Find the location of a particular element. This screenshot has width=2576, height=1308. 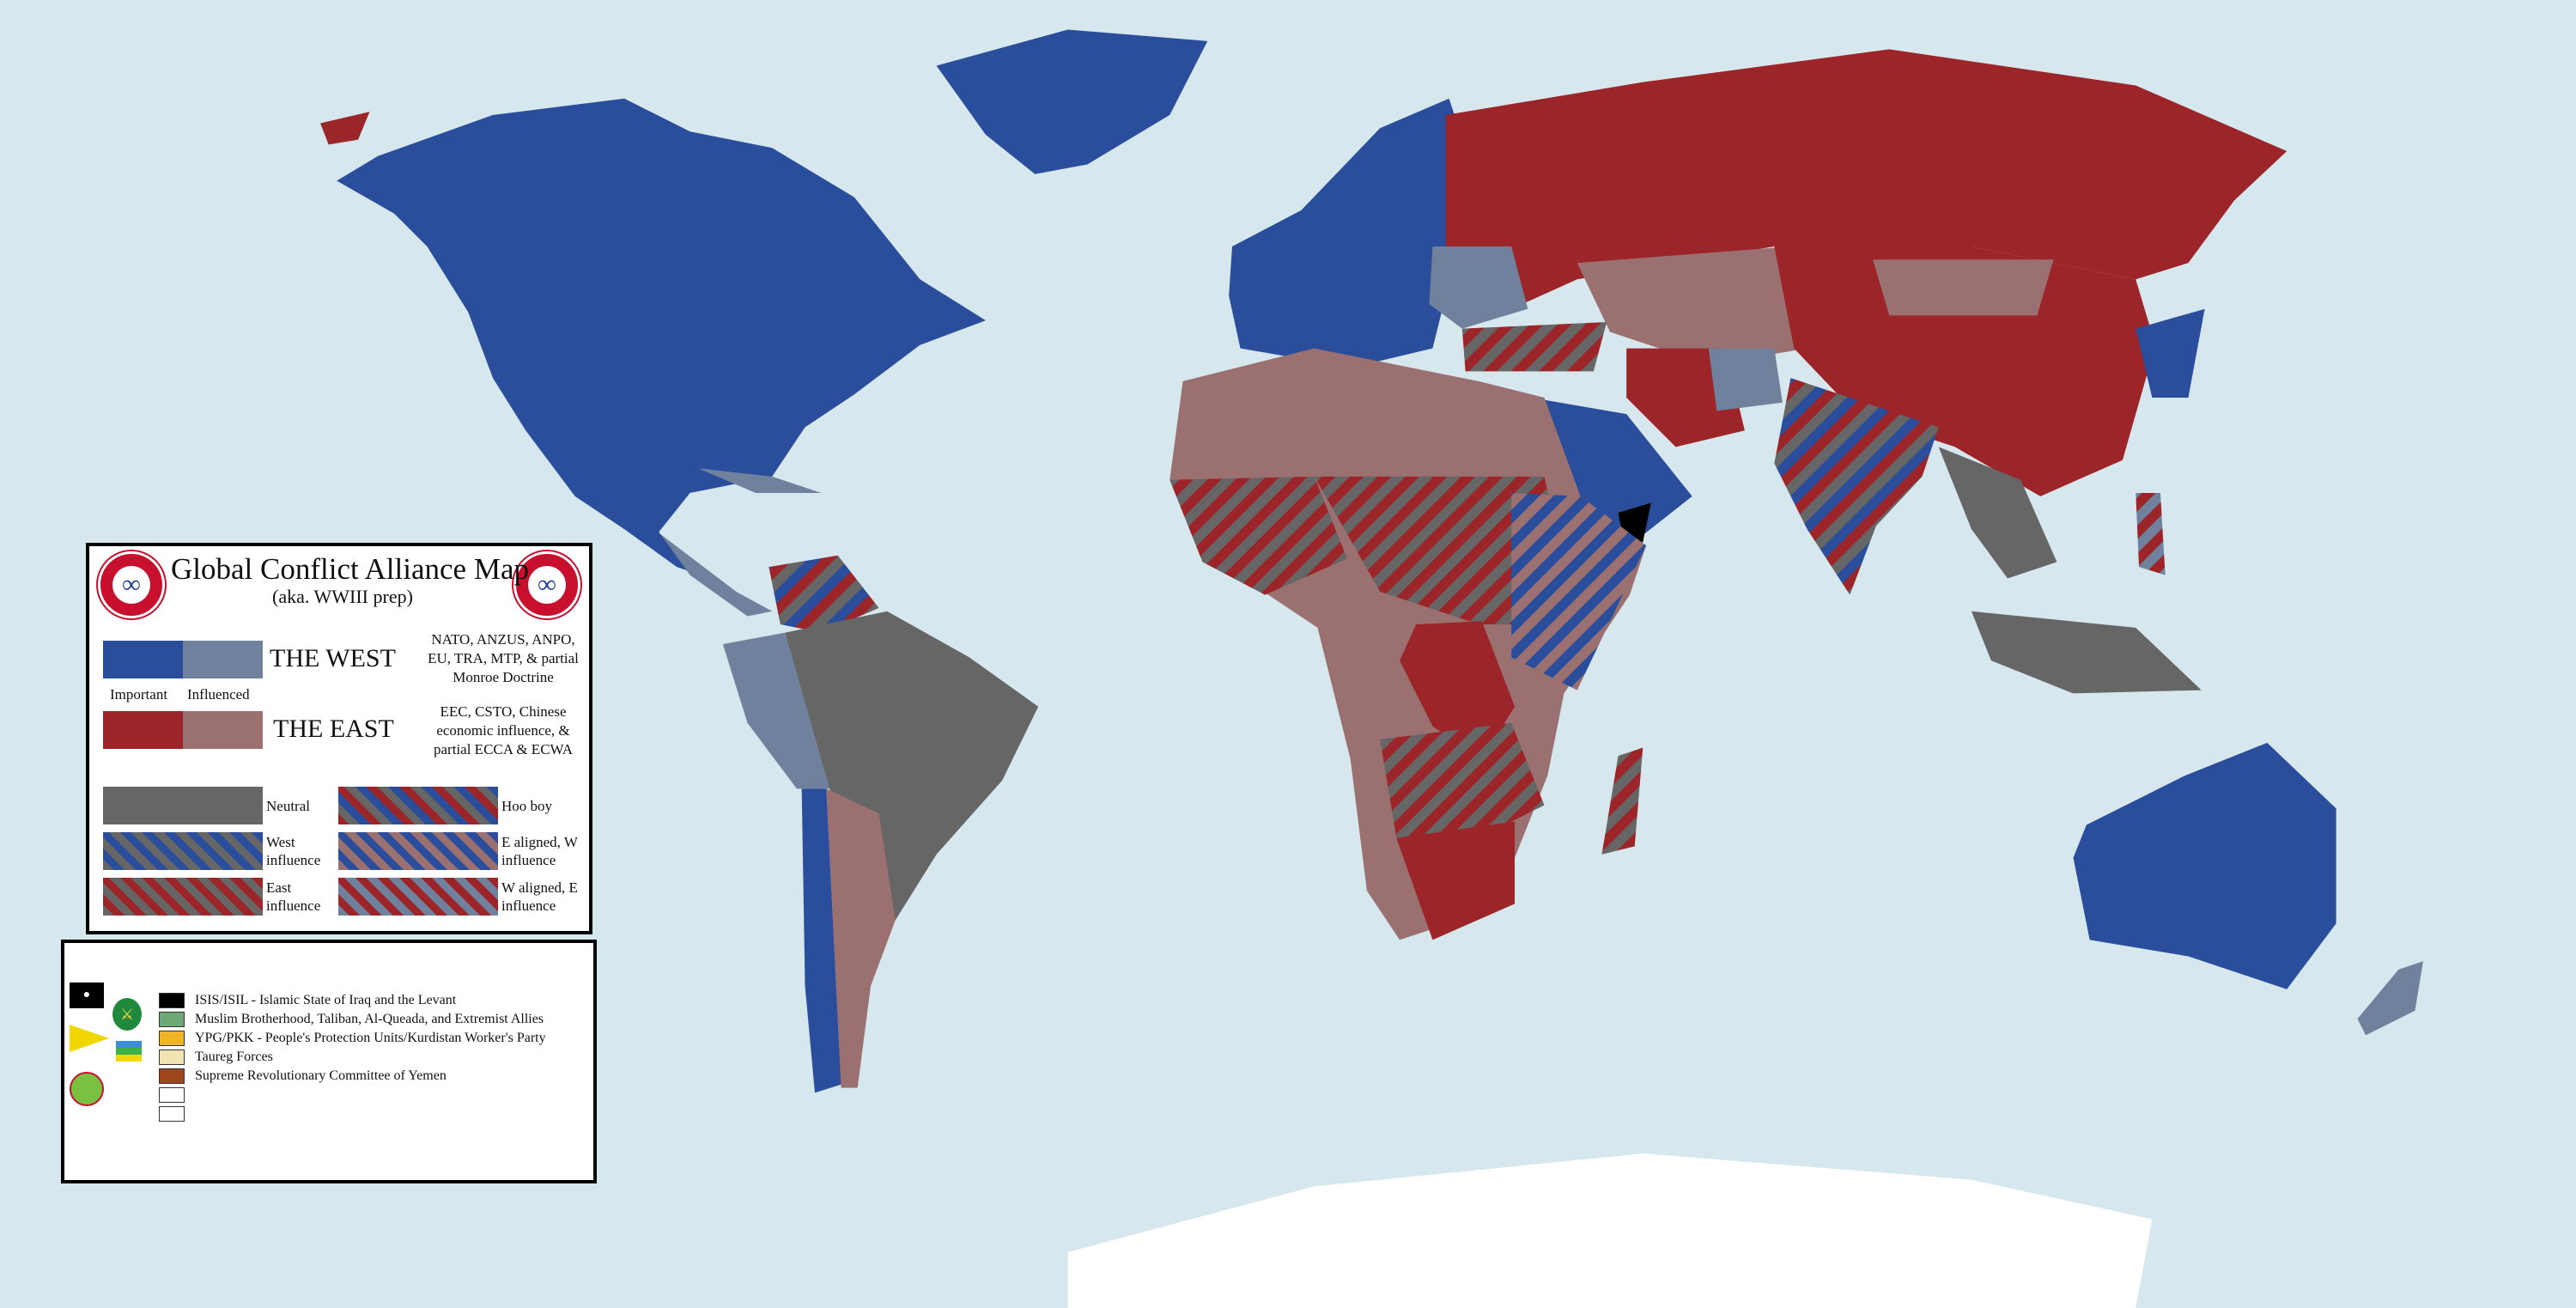

faction-label: Supreme Revolutionary Committee of Yemen is located at coordinates (321, 1075).